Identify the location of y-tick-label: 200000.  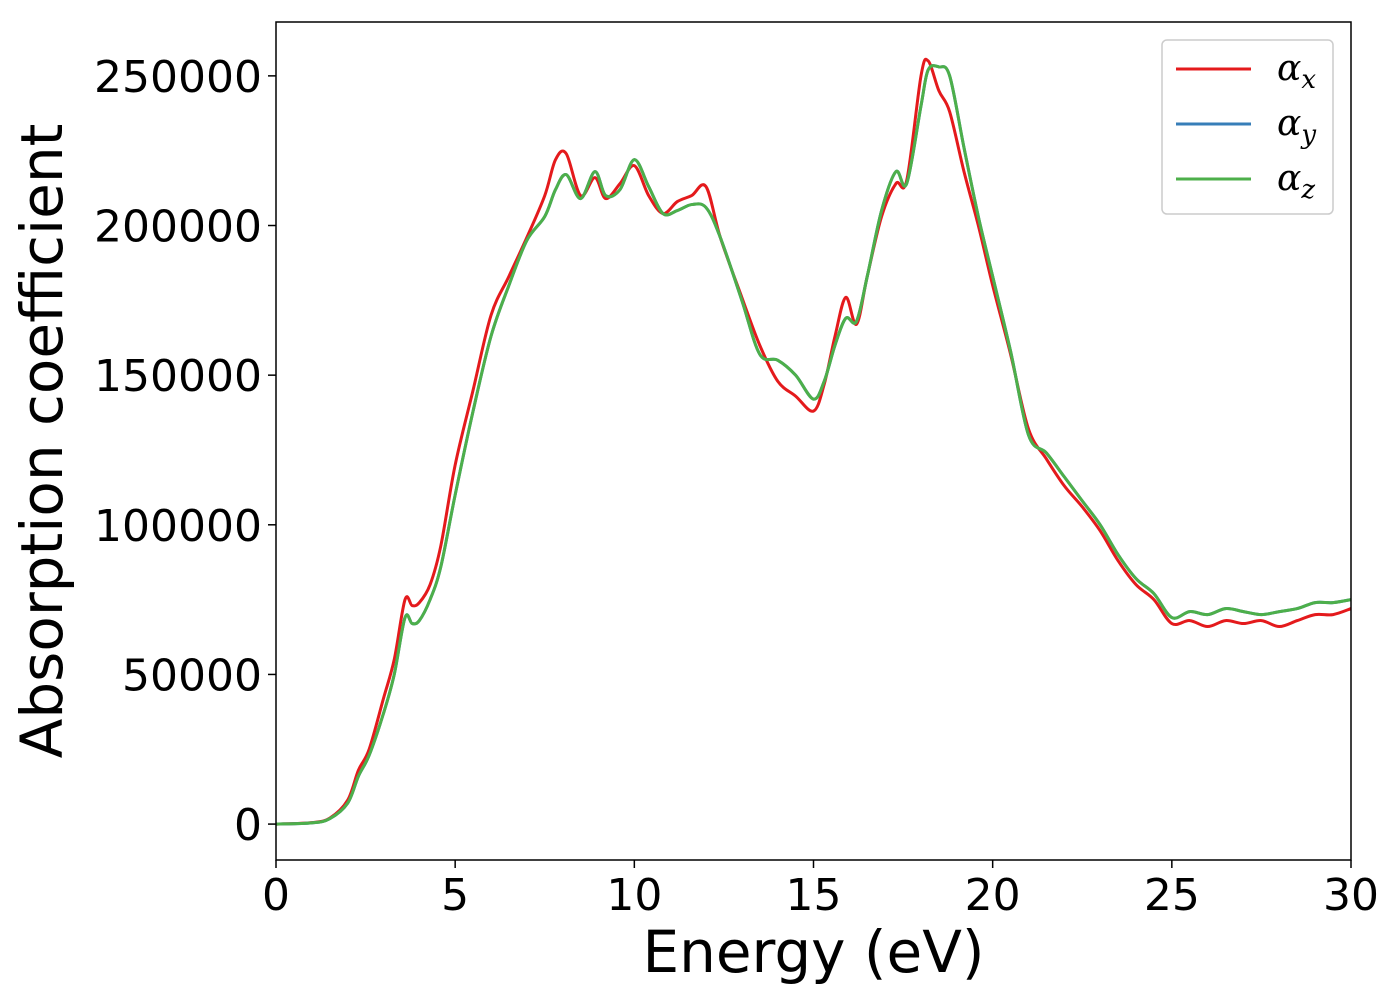
(178, 227).